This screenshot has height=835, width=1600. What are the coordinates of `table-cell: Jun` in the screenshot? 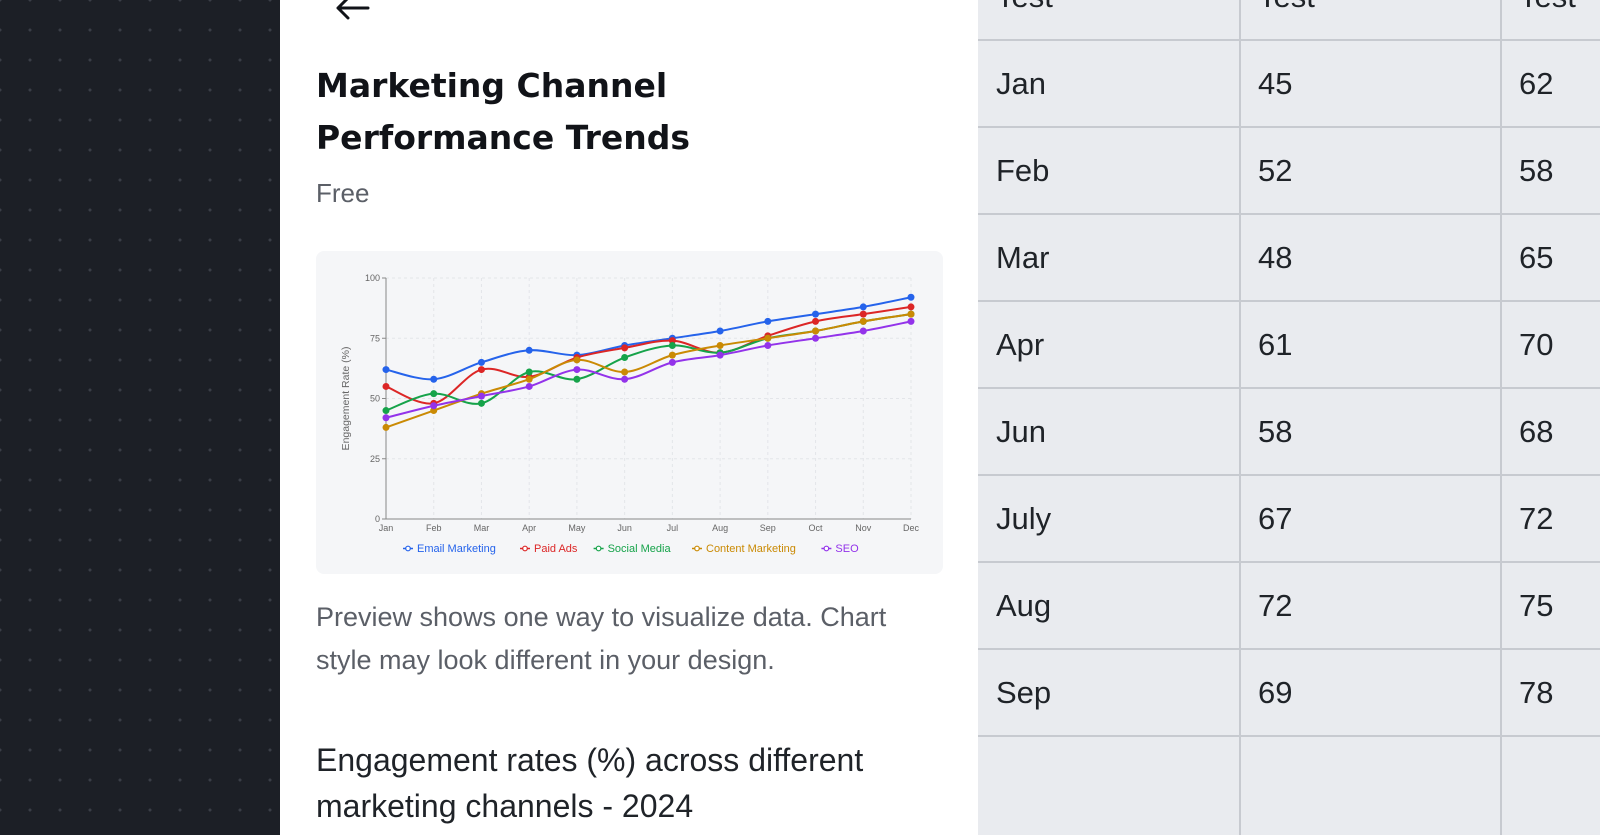 It's located at (1021, 431).